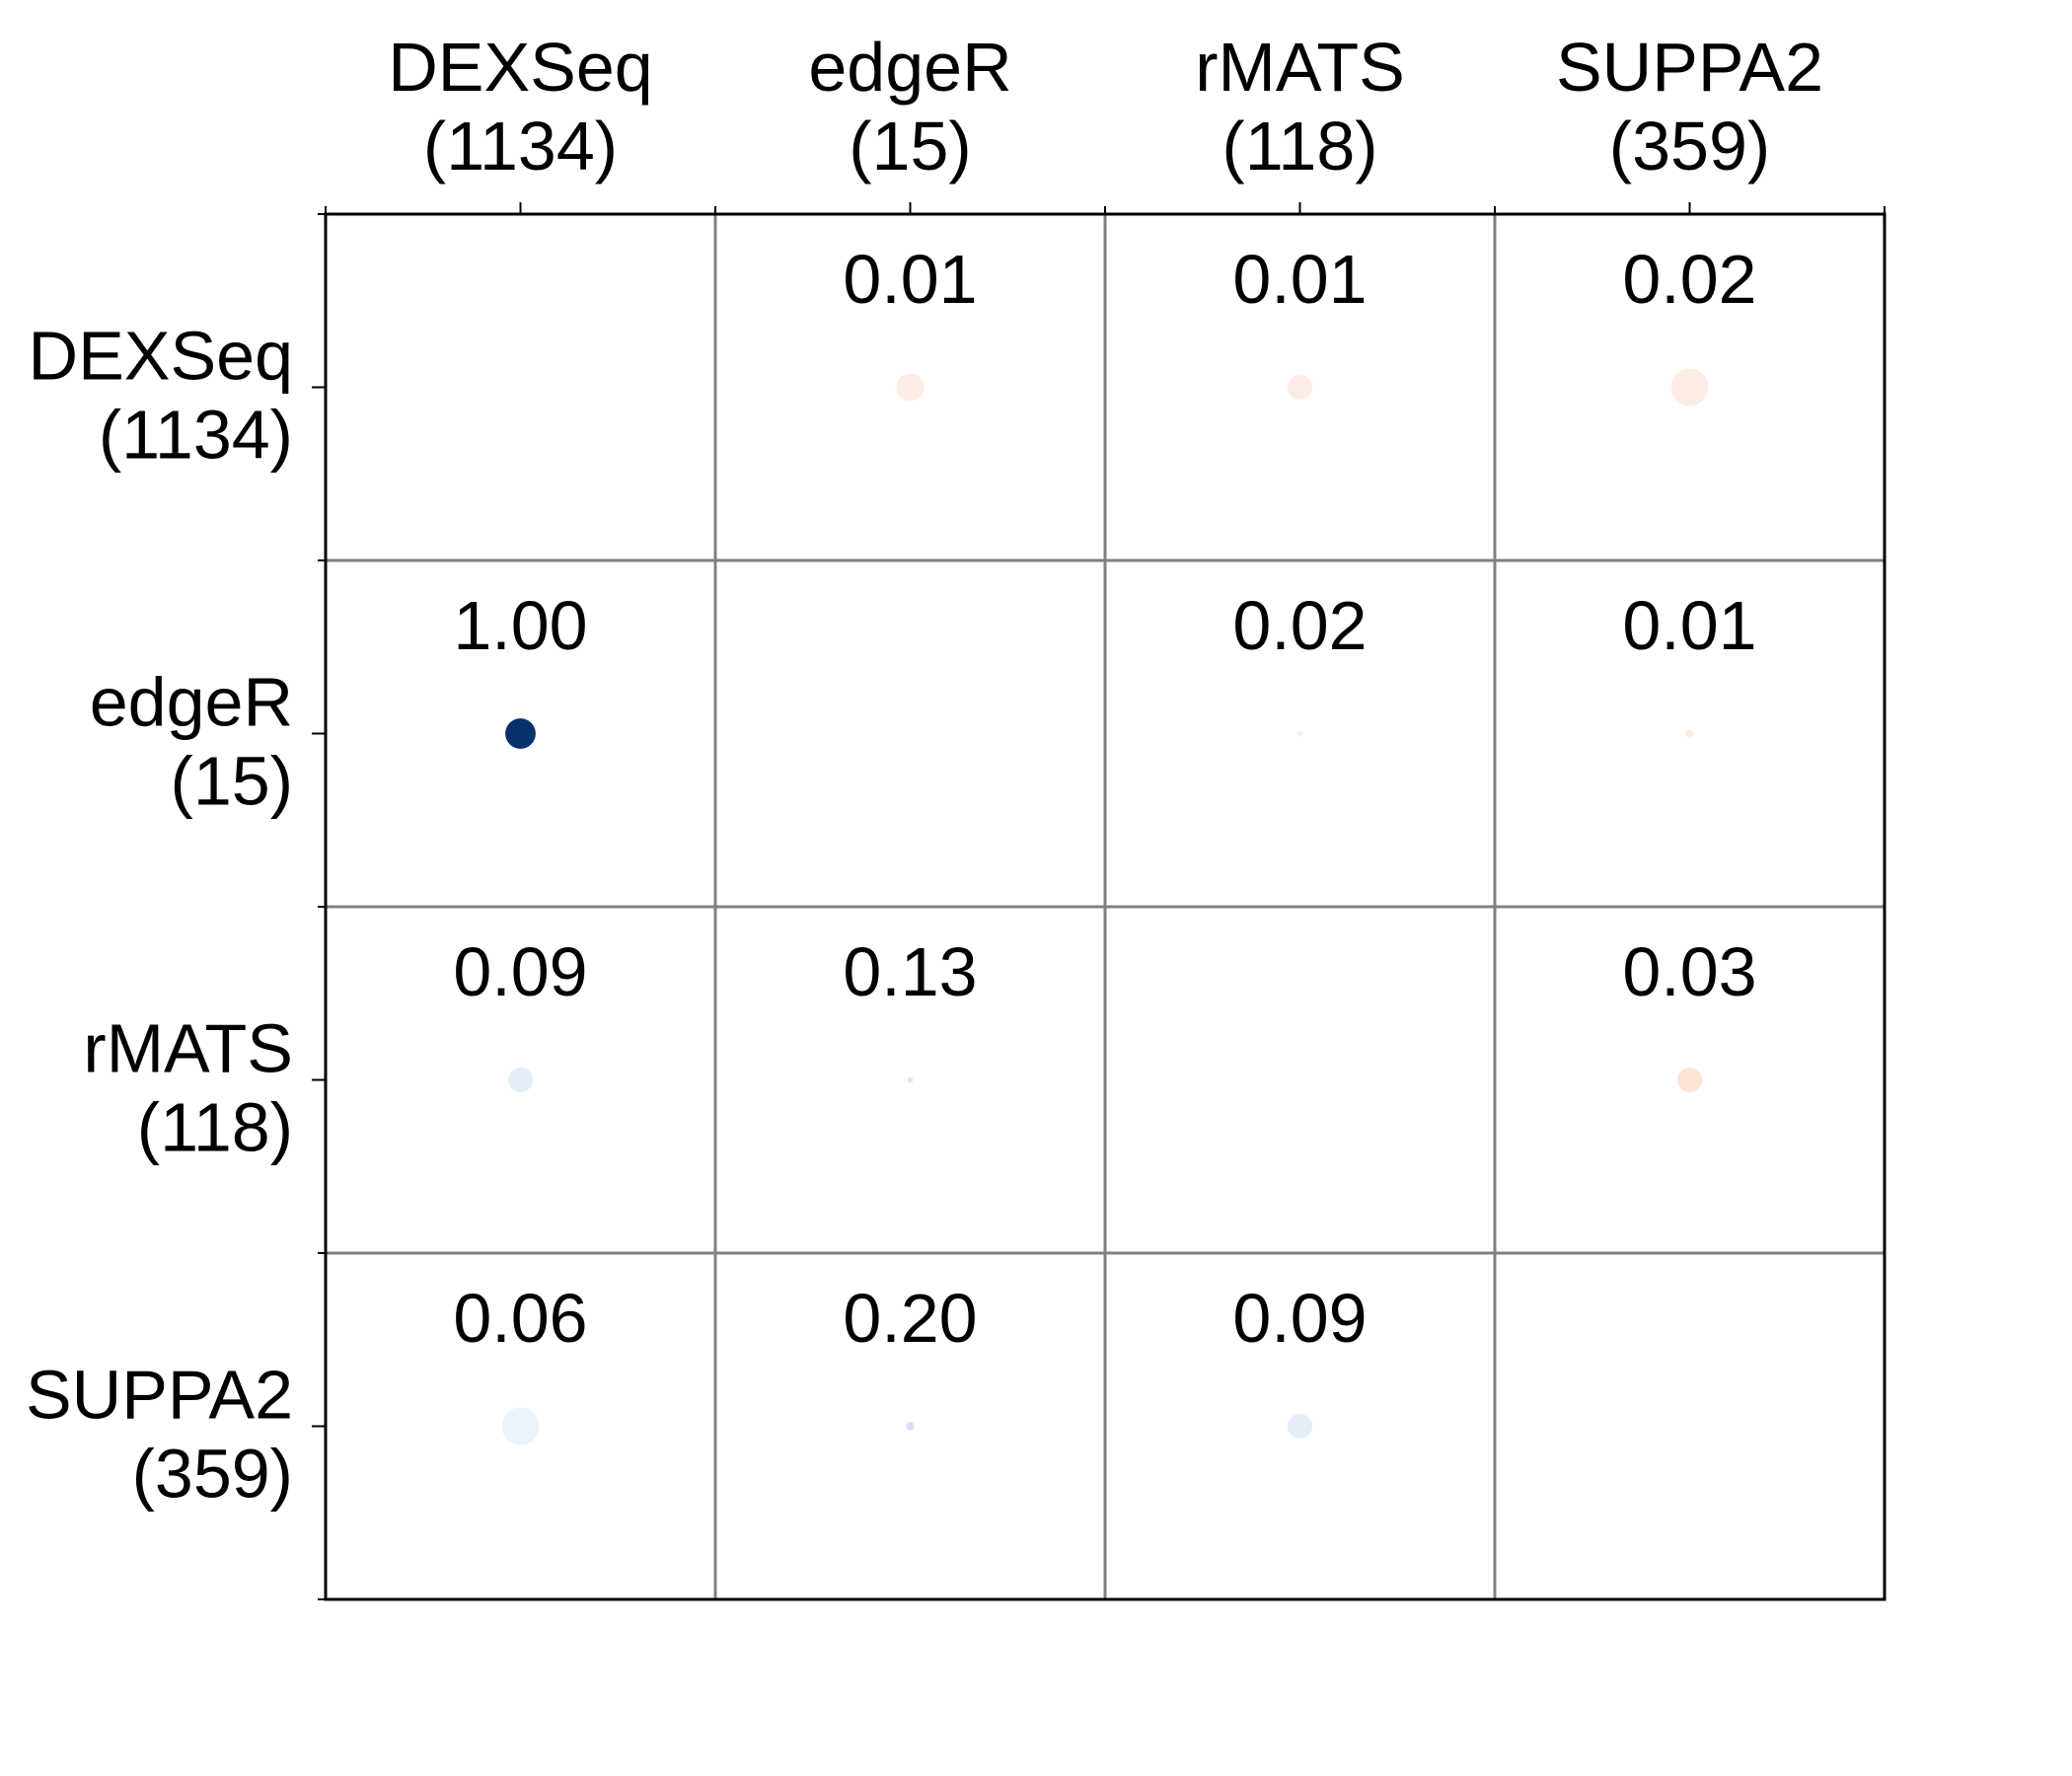  What do you see at coordinates (188, 1048) in the screenshot?
I see `row-label-name: rMATS` at bounding box center [188, 1048].